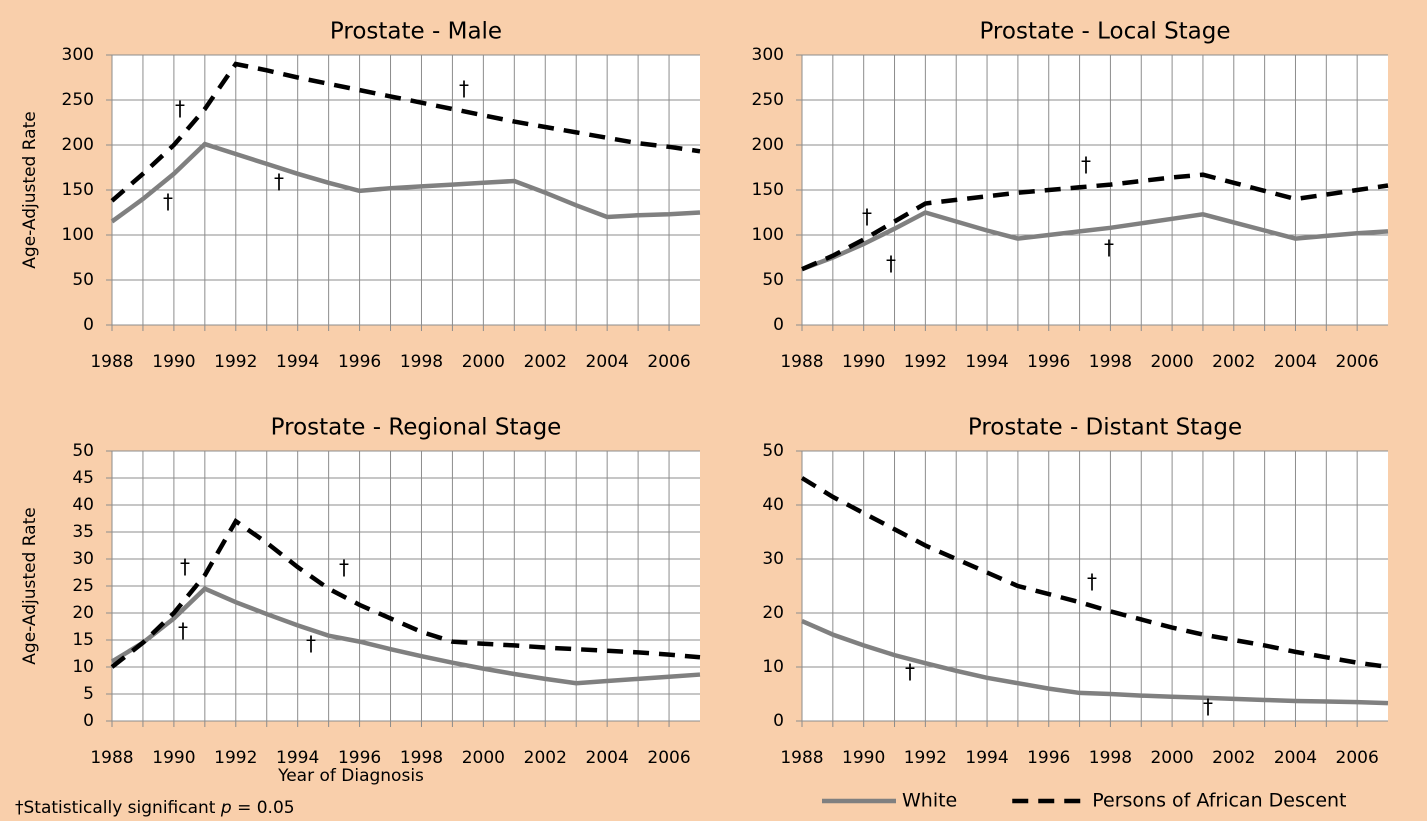  Describe the element at coordinates (83, 586) in the screenshot. I see `y-tick-label: 25` at that location.